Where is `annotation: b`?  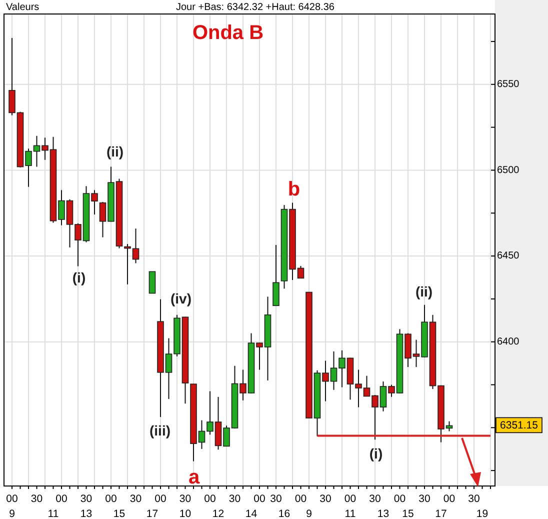
annotation: b is located at coordinates (294, 189).